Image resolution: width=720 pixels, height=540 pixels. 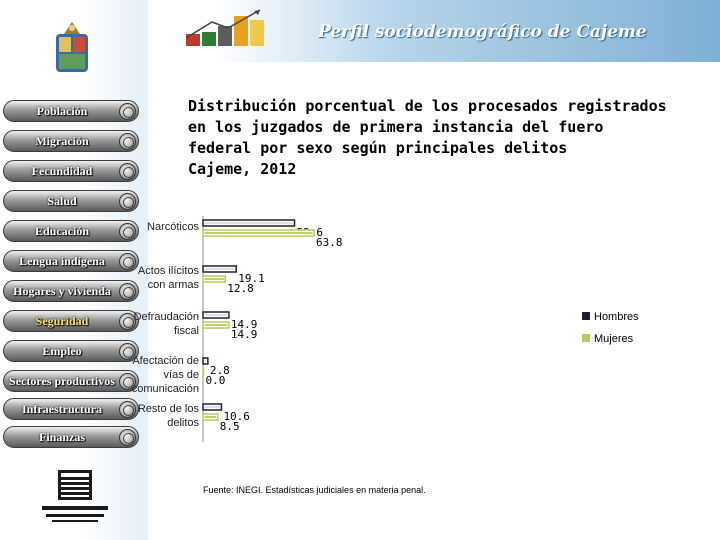 What do you see at coordinates (203, 371) in the screenshot?
I see `bar-mujeres` at bounding box center [203, 371].